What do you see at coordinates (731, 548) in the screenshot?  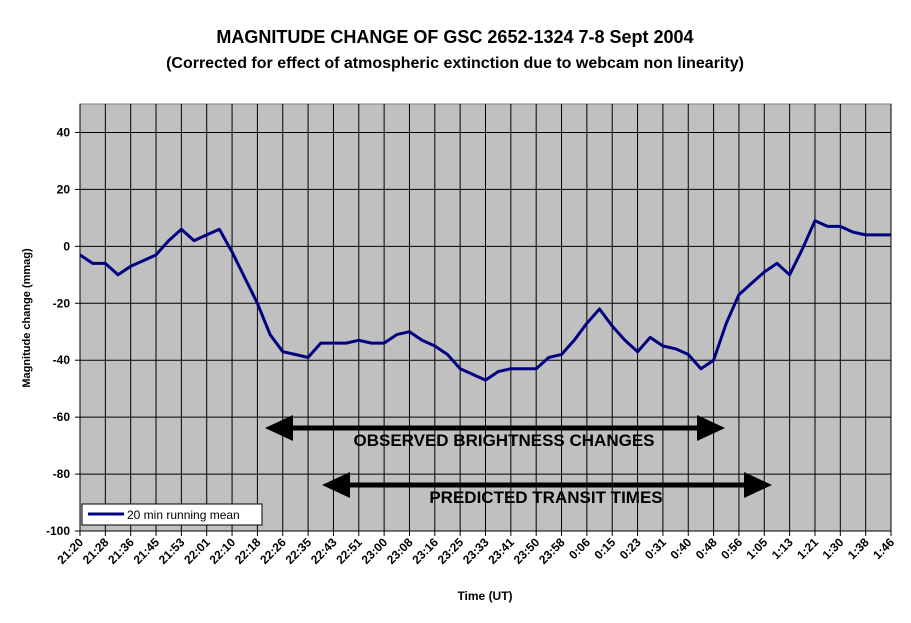 I see `x-tick-label: 0:56` at bounding box center [731, 548].